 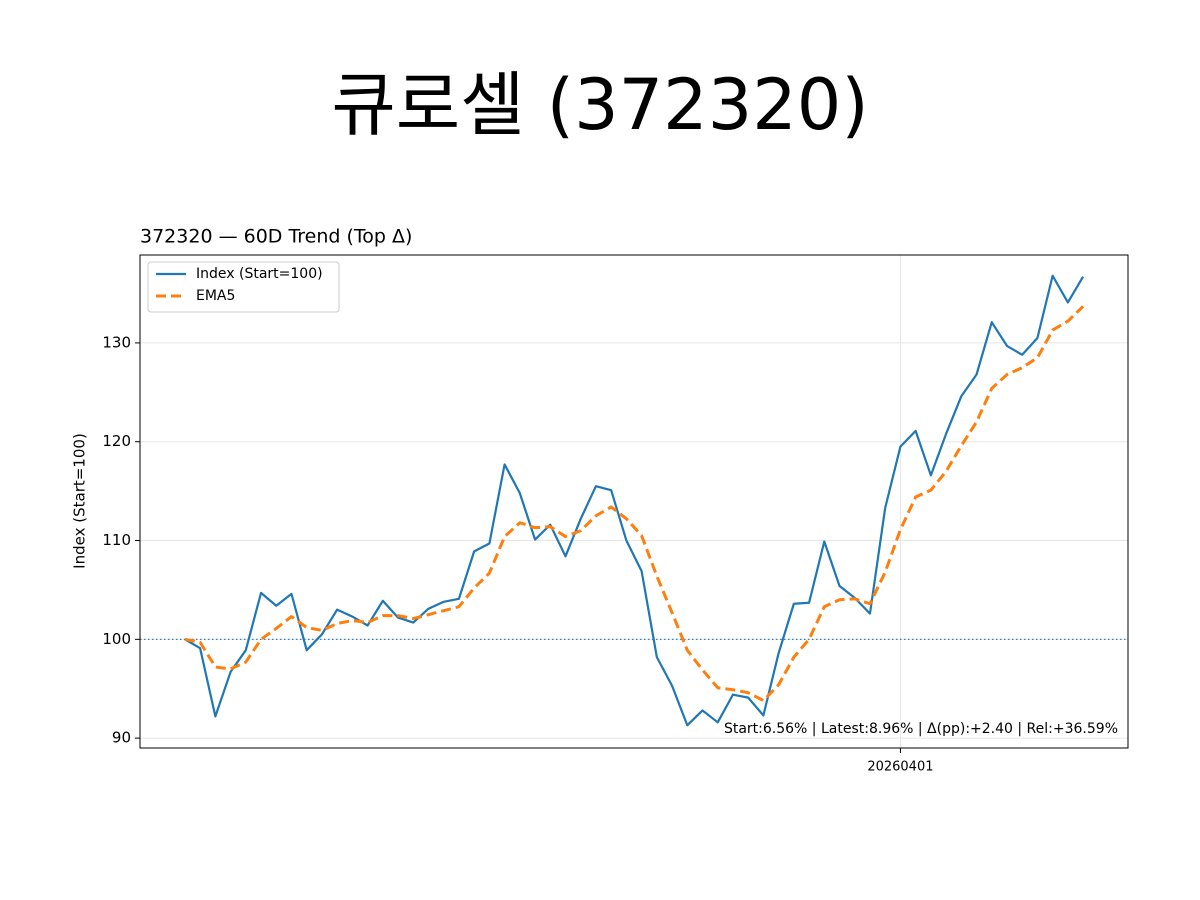 I want to click on y-tick-label: 120, so click(x=116, y=441).